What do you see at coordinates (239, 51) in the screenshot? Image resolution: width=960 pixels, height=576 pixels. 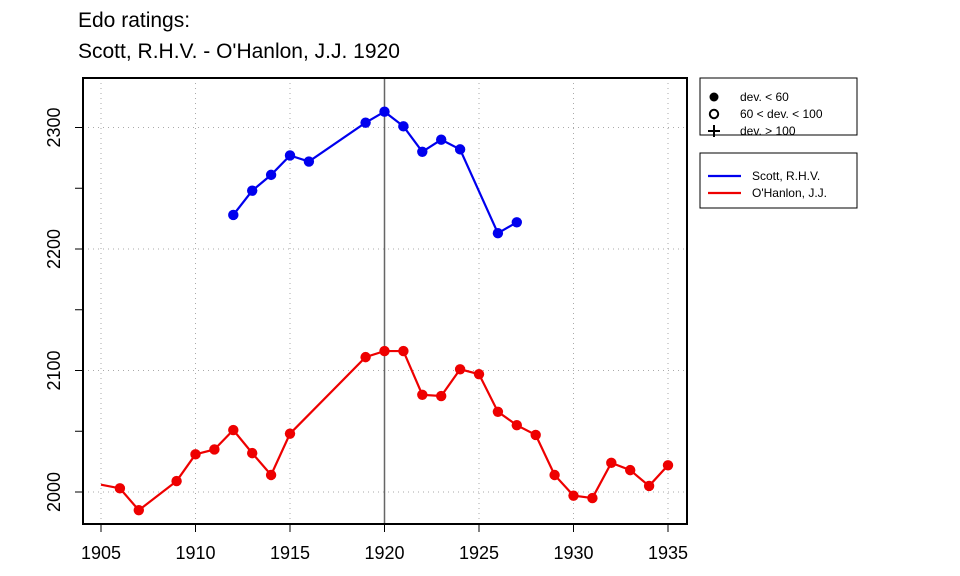 I see `chart-subtitle: Scott, R.H.V. - O'Hanlon, J.J. 1920` at bounding box center [239, 51].